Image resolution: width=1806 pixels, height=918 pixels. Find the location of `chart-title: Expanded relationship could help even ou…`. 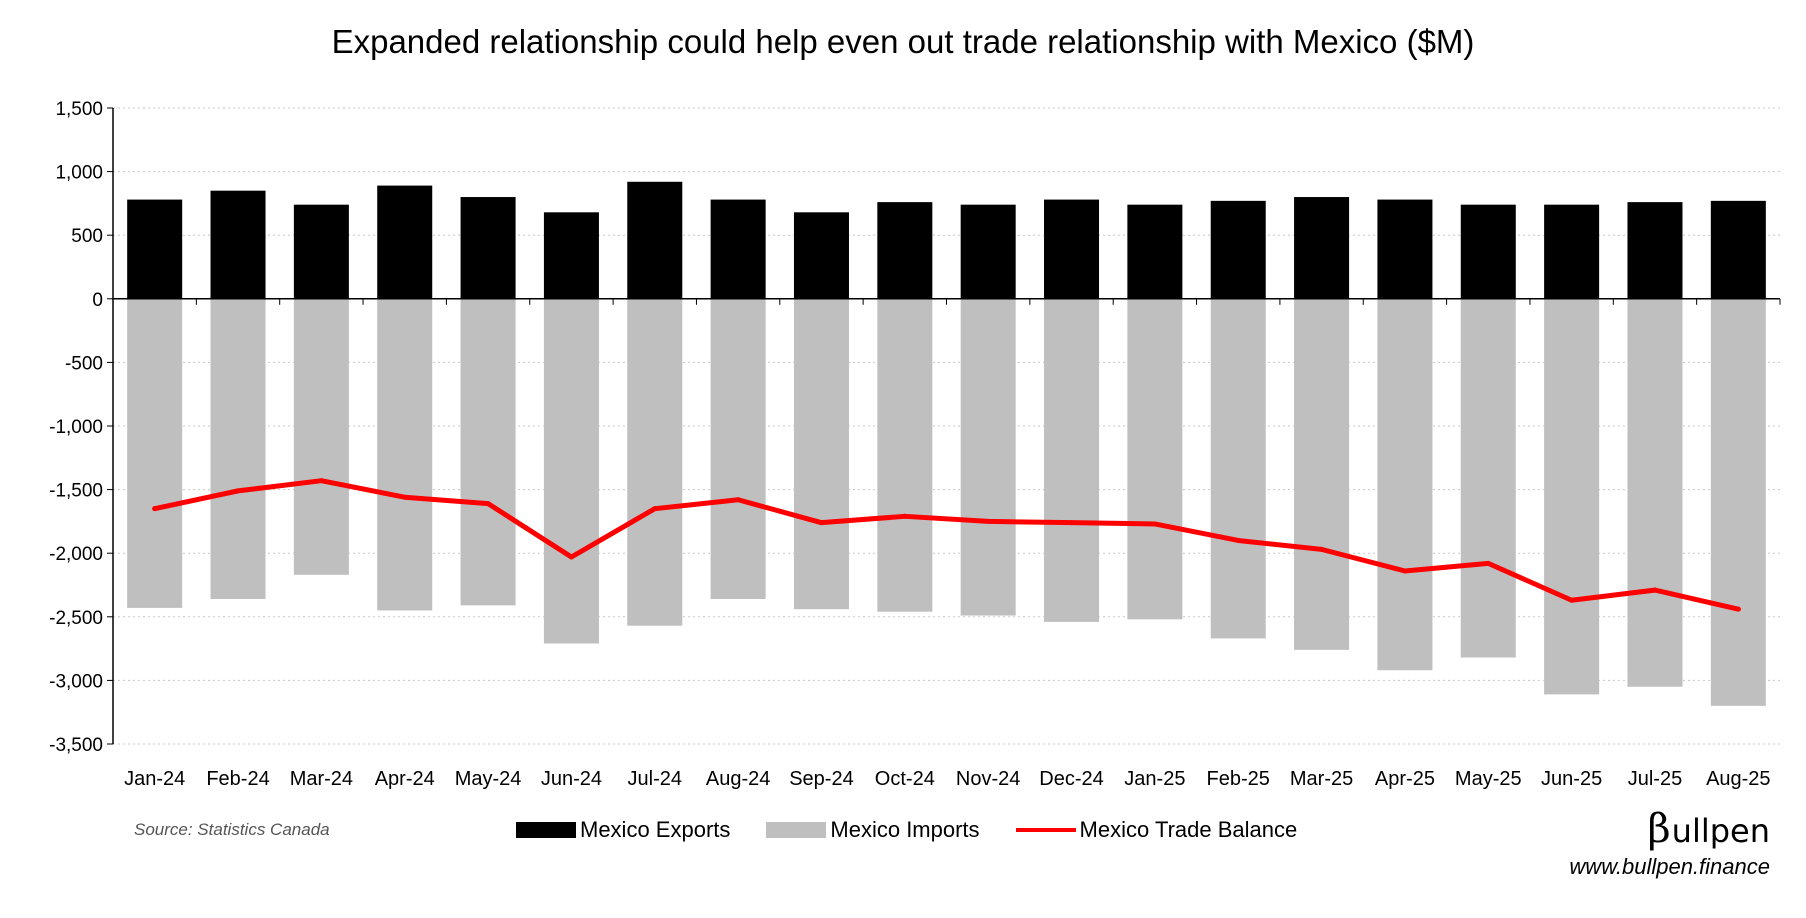

chart-title: Expanded relationship could help even ou… is located at coordinates (903, 41).